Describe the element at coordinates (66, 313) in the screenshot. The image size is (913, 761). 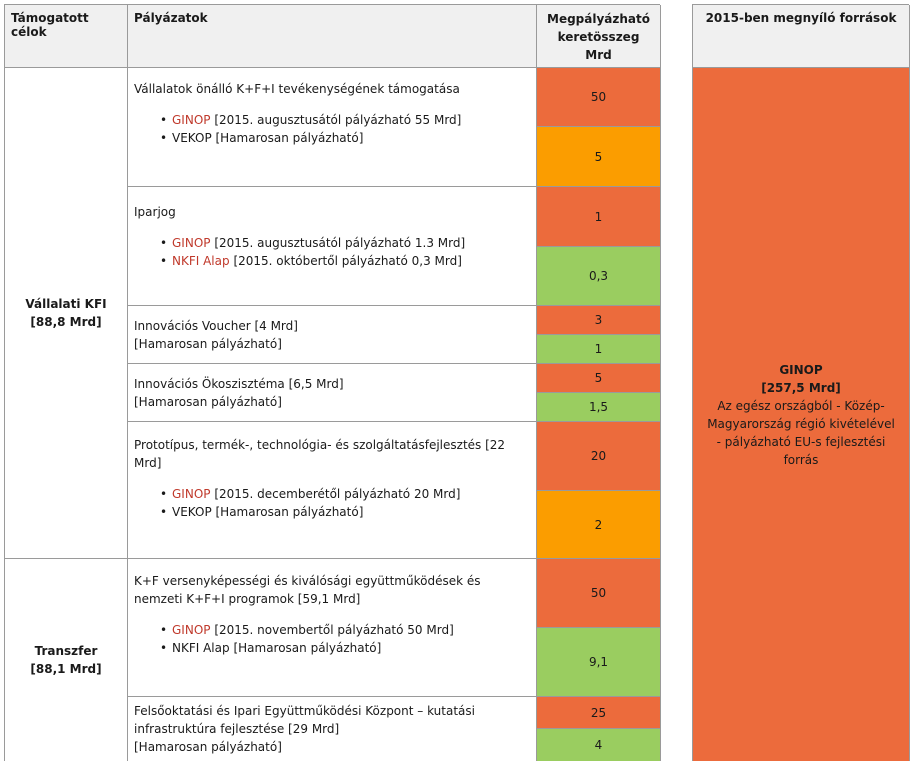
I see `group-kfi: Vállalati KFI [88,8 Mrd]` at that location.